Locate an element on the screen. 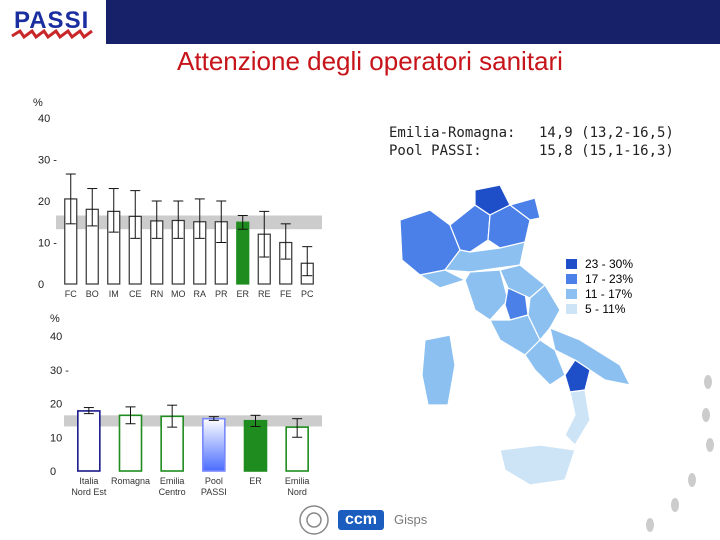 The height and width of the screenshot is (540, 720). legend-item: 11 - 17% is located at coordinates (621, 293).